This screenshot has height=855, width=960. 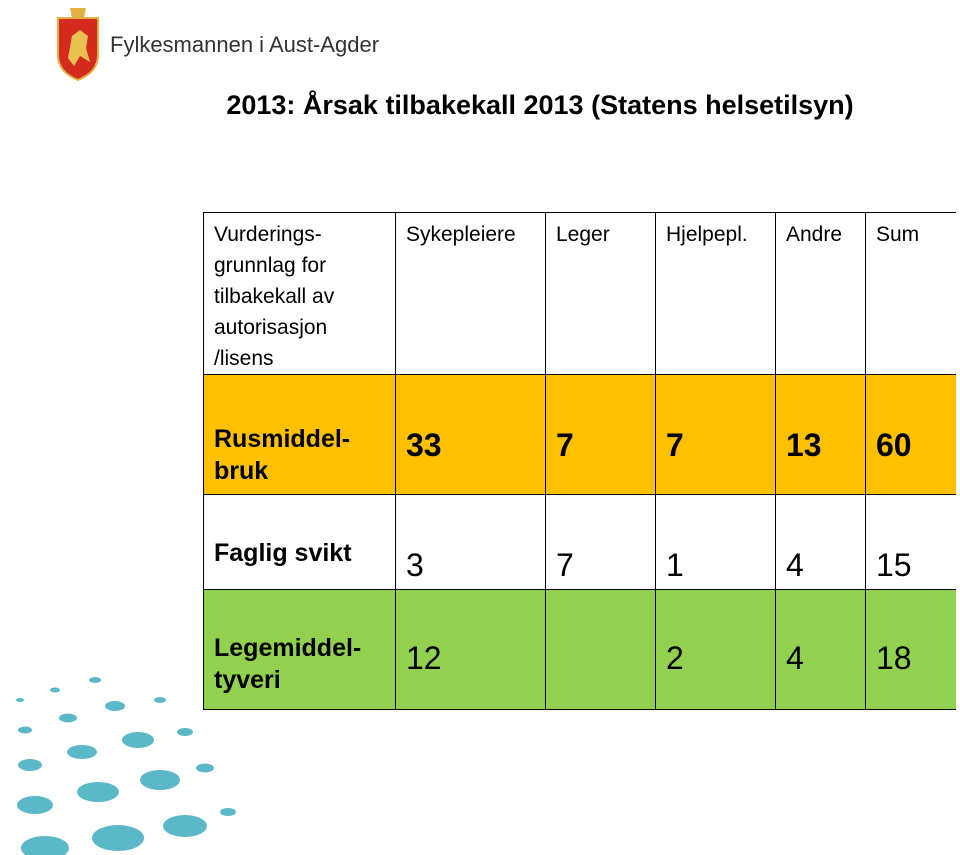 What do you see at coordinates (126, 766) in the screenshot?
I see `dot-pattern` at bounding box center [126, 766].